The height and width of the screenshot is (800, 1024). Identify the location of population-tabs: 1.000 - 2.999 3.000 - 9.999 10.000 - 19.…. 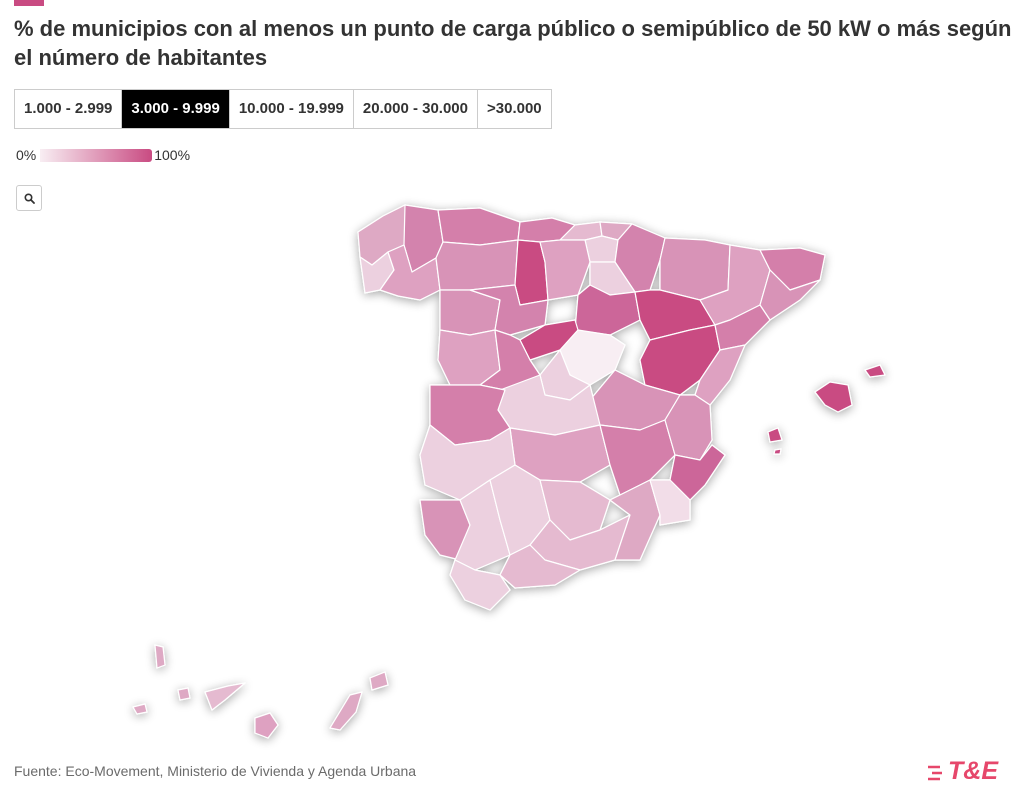
(283, 109).